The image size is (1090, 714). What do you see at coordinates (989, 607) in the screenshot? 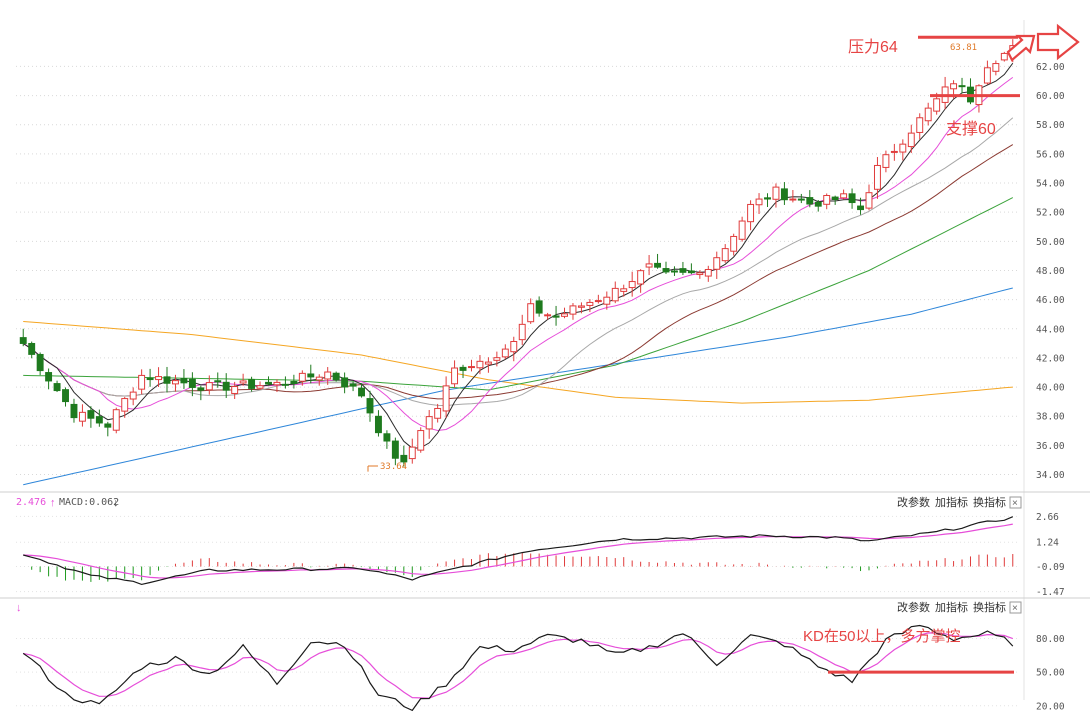
I see `kd-switch-indicator-button: 换指标` at bounding box center [989, 607].